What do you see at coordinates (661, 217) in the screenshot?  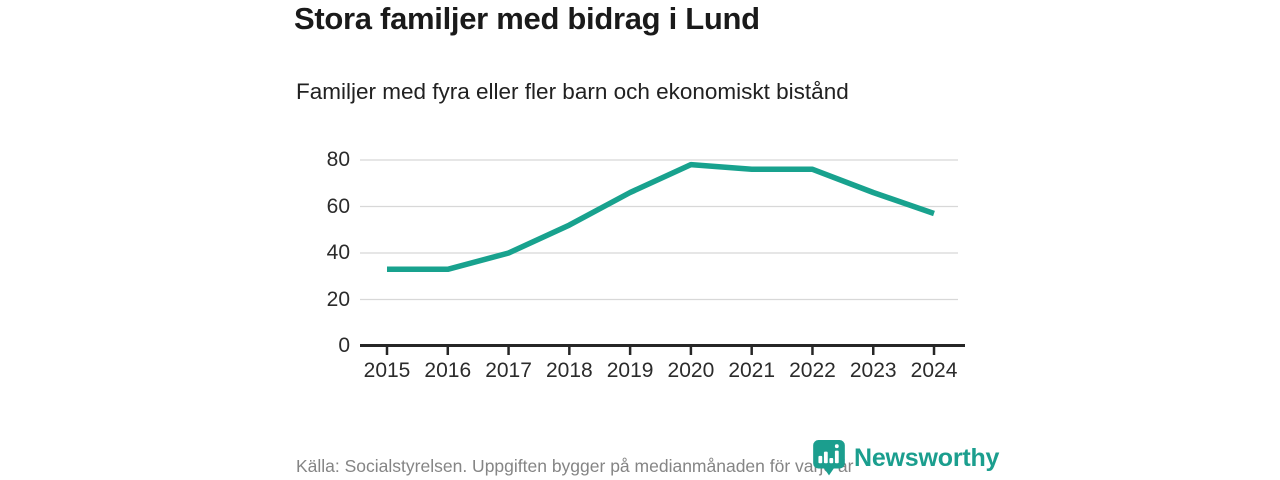 I see `data-line-series` at bounding box center [661, 217].